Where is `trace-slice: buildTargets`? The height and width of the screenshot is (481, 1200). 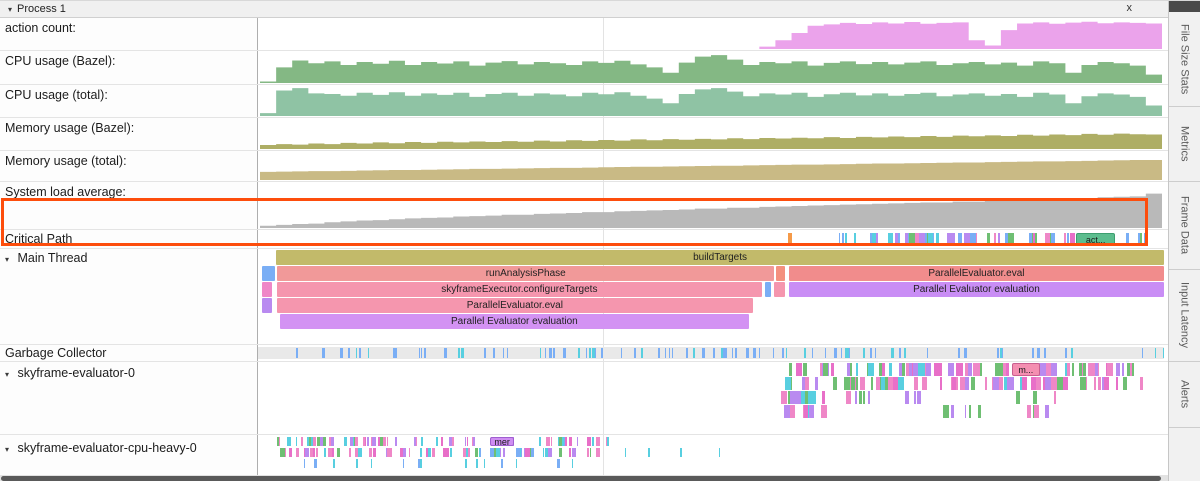 trace-slice: buildTargets is located at coordinates (720, 257).